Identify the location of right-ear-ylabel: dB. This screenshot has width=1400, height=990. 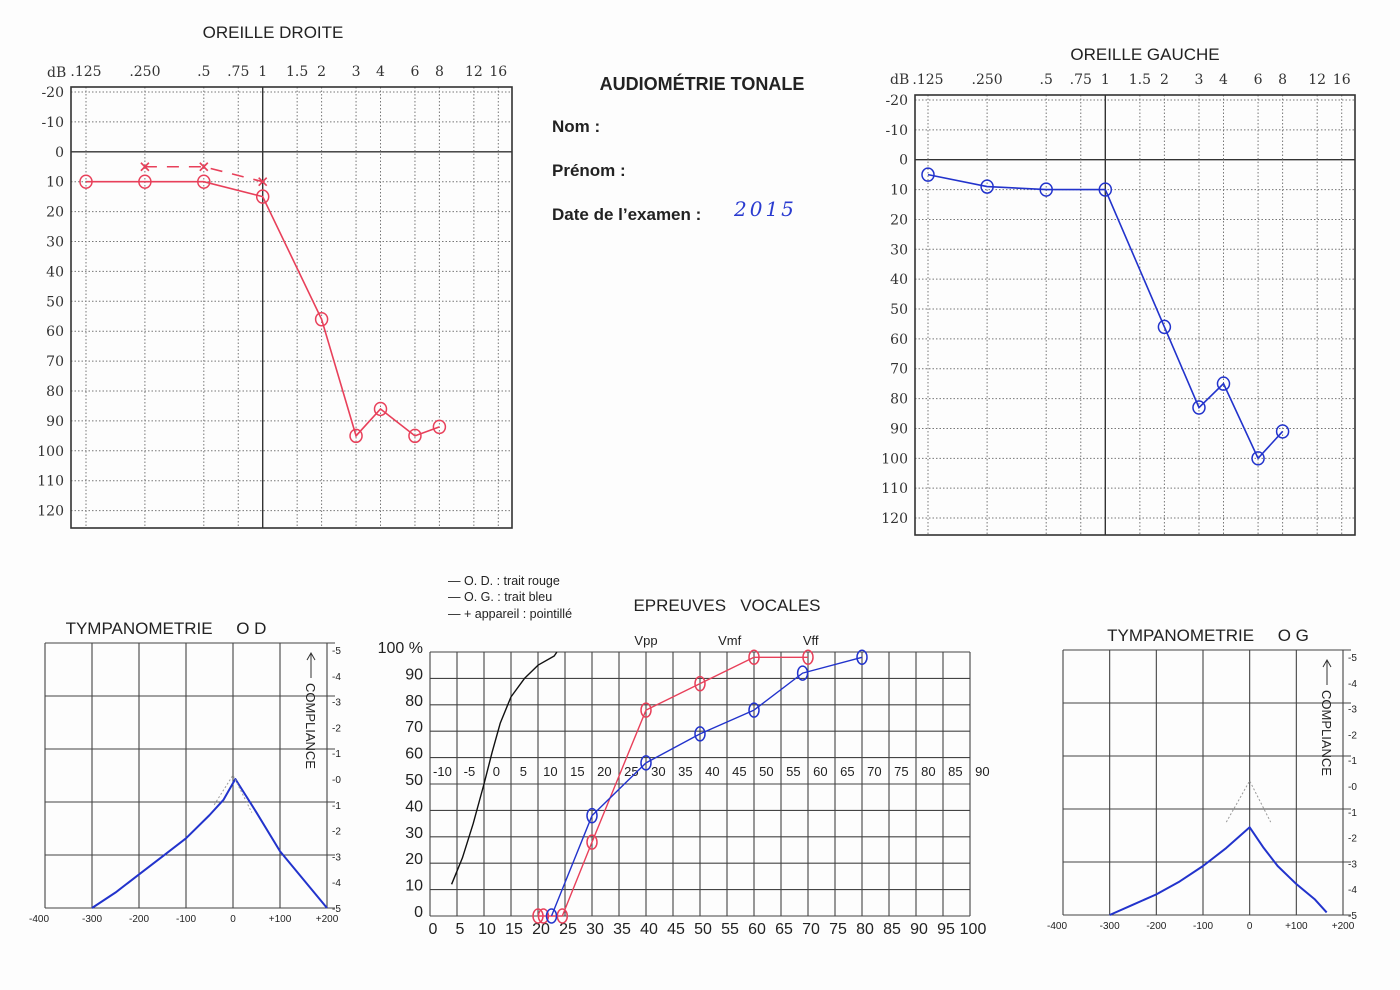
(56, 73).